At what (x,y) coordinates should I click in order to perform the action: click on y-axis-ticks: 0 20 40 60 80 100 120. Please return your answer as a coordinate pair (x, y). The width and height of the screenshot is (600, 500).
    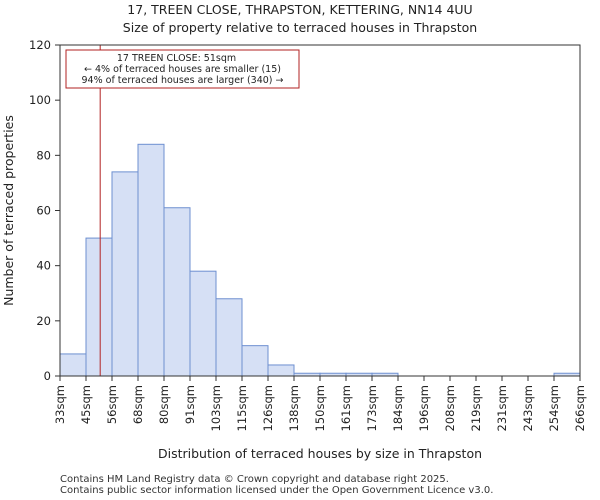
    Looking at the image, I should click on (44, 210).